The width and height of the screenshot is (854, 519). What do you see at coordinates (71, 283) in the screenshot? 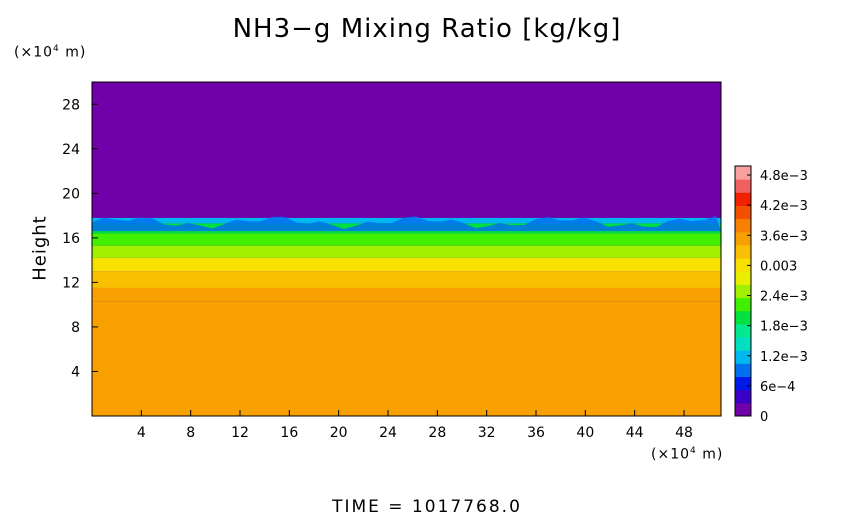
I see `y-tick-label: 12` at bounding box center [71, 283].